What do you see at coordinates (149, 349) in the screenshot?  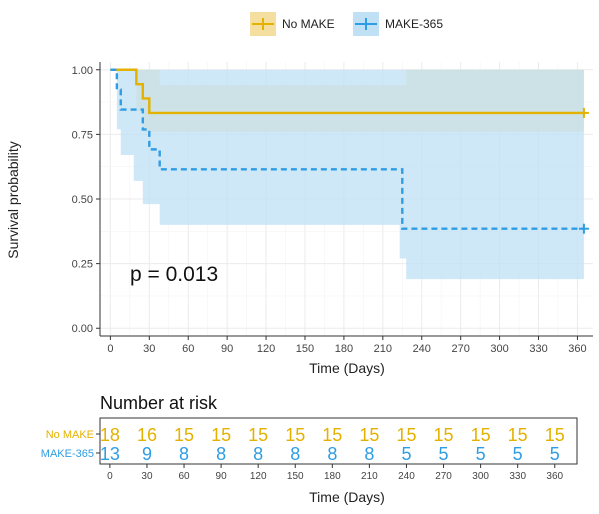 I see `x-tick-label: 30` at bounding box center [149, 349].